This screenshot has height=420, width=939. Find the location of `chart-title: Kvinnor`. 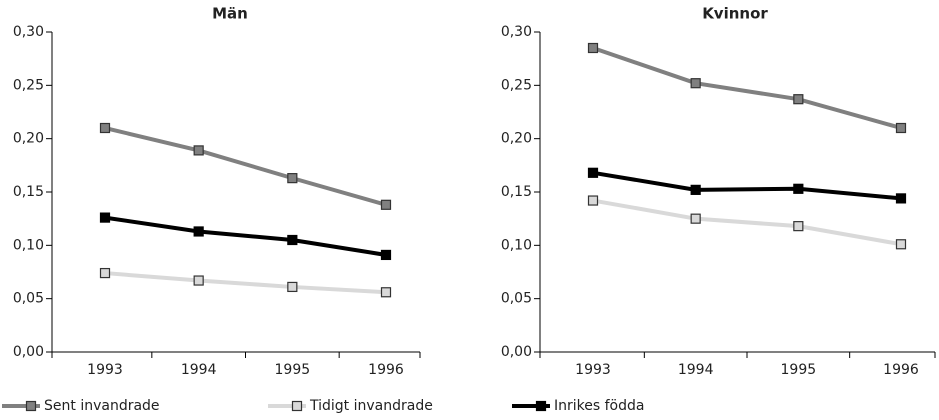

chart-title: Kvinnor is located at coordinates (735, 14).